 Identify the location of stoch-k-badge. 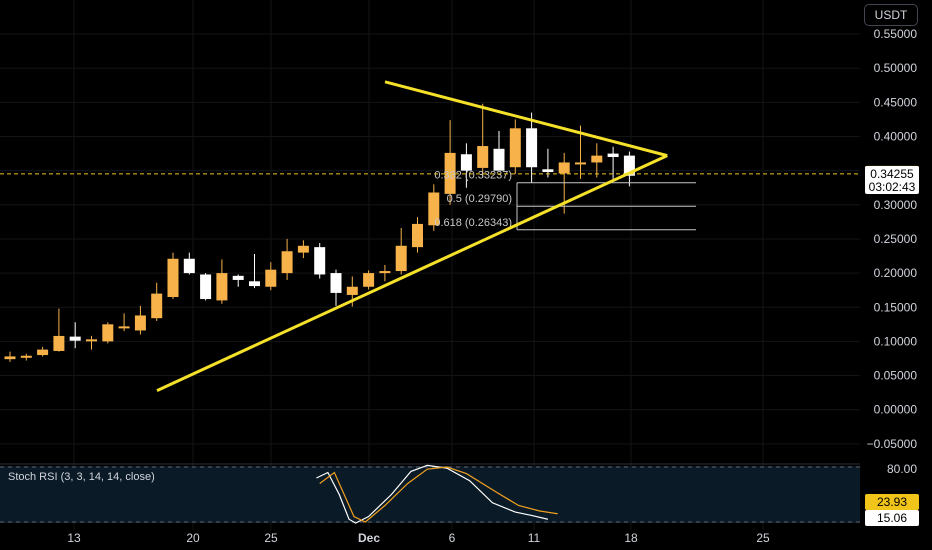
(892, 502).